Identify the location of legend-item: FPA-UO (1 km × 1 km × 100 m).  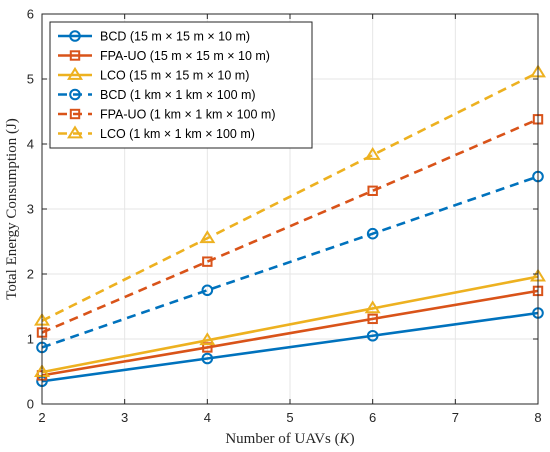
(167, 115).